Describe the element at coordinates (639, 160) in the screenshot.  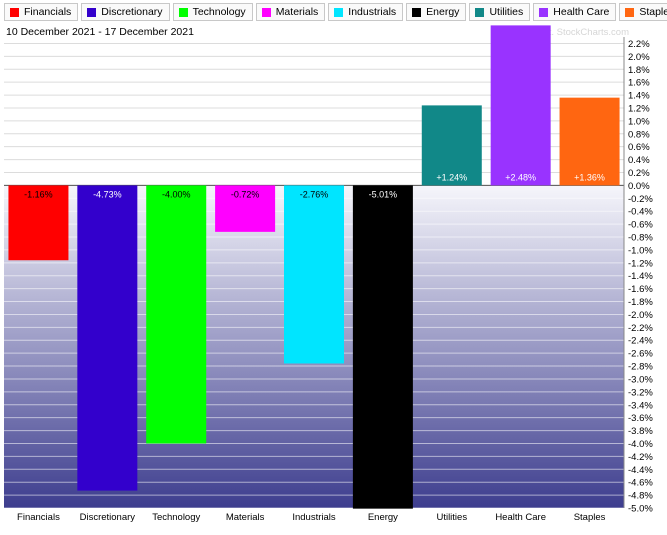
I see `y-tick-label: 0.4%` at that location.